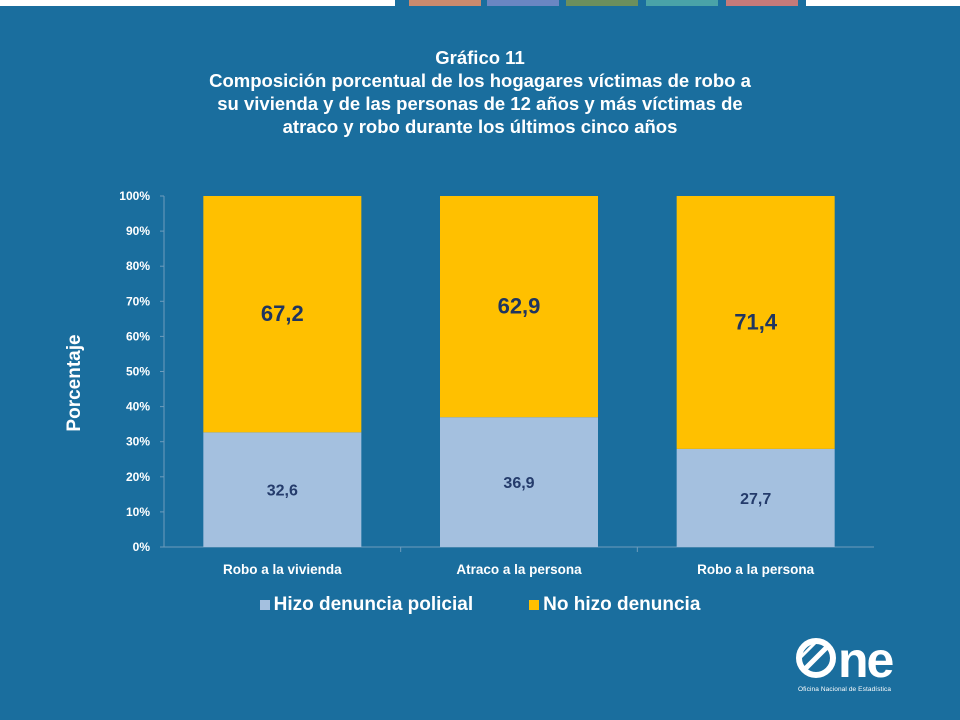 The image size is (960, 720). What do you see at coordinates (138, 477) in the screenshot?
I see `y-tick-label: 20%` at bounding box center [138, 477].